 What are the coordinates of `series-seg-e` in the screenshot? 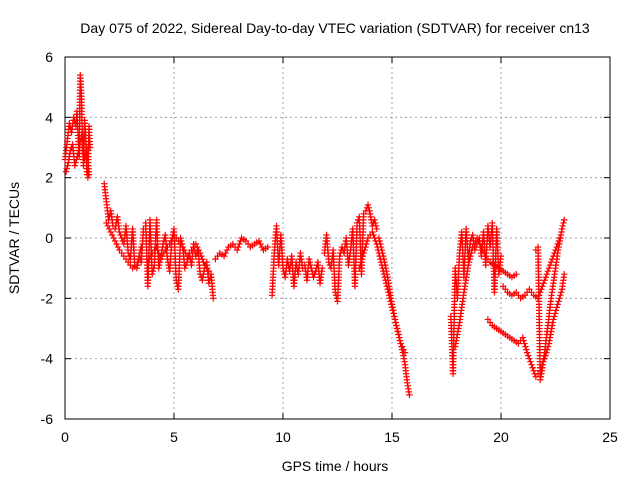 It's located at (179, 259).